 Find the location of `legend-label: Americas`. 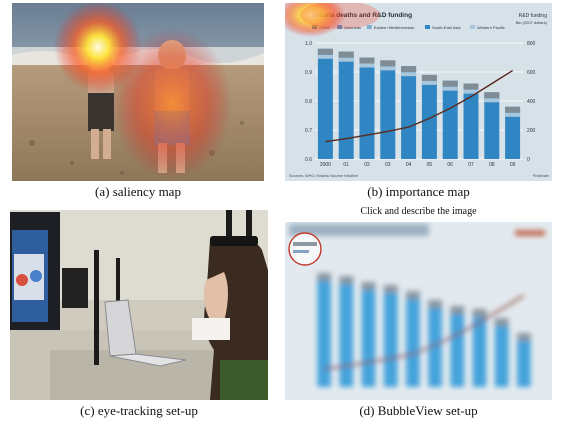

legend-label: Americas is located at coordinates (352, 27).